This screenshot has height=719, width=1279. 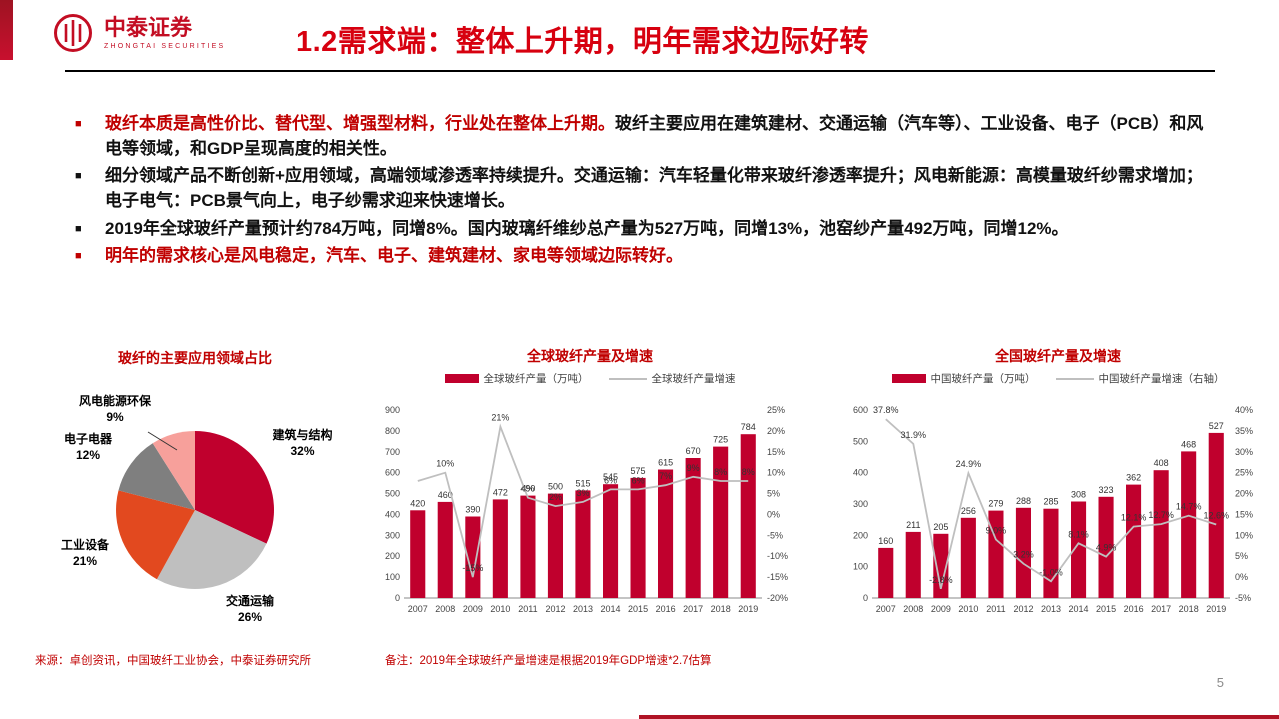 I want to click on growth-label: 9.0%, so click(x=996, y=531).